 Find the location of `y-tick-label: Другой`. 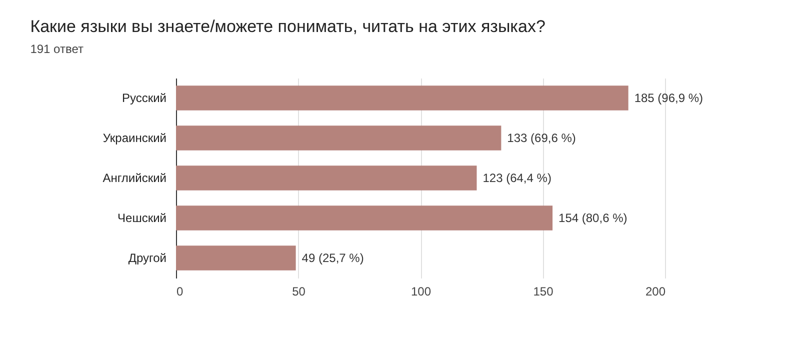

y-tick-label: Другой is located at coordinates (147, 258).